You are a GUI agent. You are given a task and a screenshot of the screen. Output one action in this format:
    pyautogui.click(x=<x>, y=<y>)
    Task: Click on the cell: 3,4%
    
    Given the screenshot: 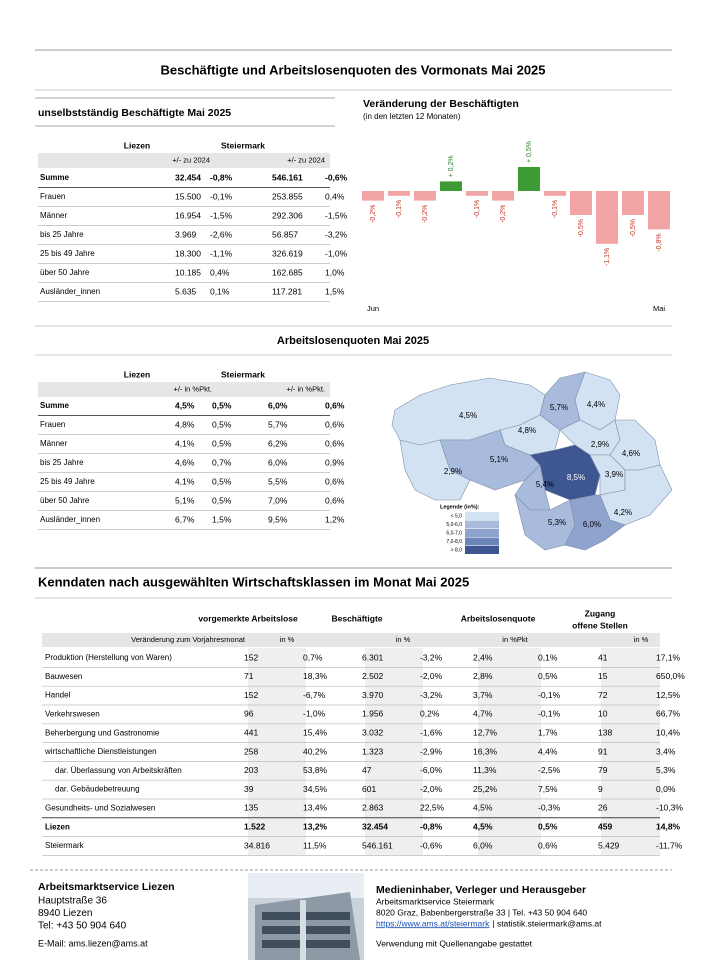 What is the action you would take?
    pyautogui.click(x=666, y=751)
    